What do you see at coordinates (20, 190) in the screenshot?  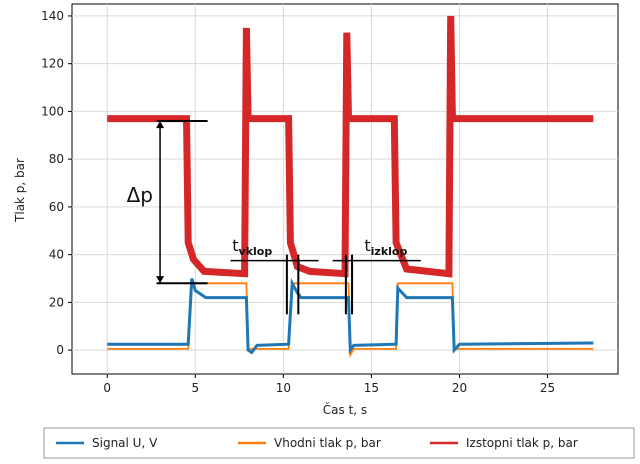 I see `y-axis-label: Tlak p, bar` at bounding box center [20, 190].